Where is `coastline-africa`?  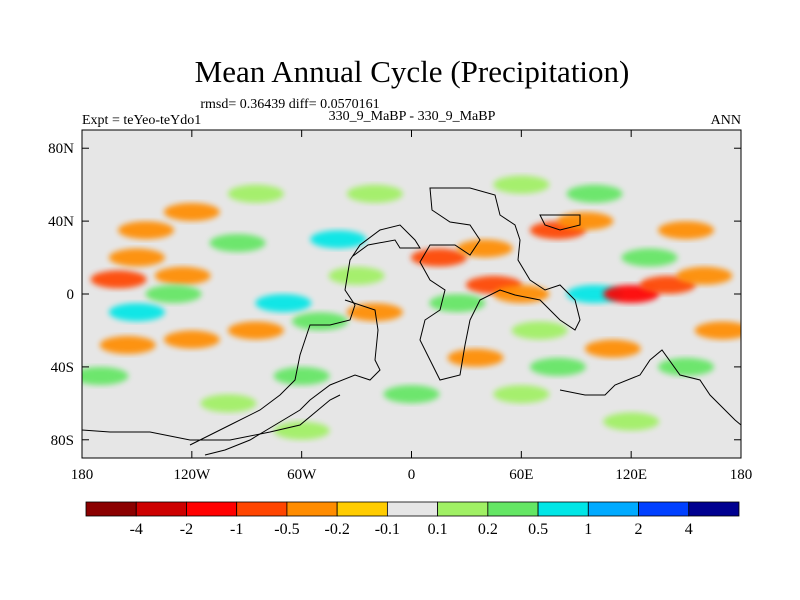
coastline-africa is located at coordinates (500, 284).